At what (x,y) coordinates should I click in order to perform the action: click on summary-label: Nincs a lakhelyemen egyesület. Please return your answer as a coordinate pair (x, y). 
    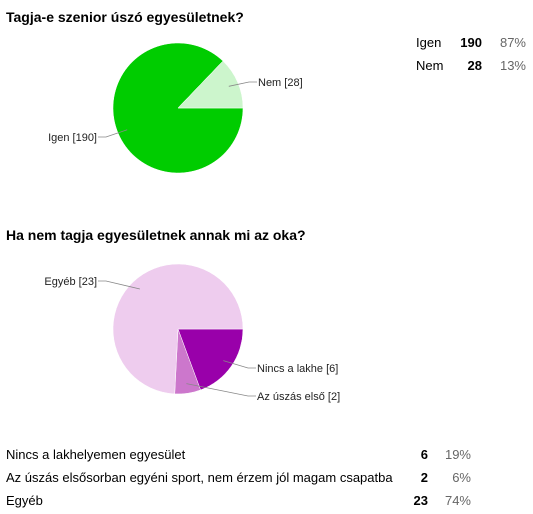
    Looking at the image, I should click on (96, 454).